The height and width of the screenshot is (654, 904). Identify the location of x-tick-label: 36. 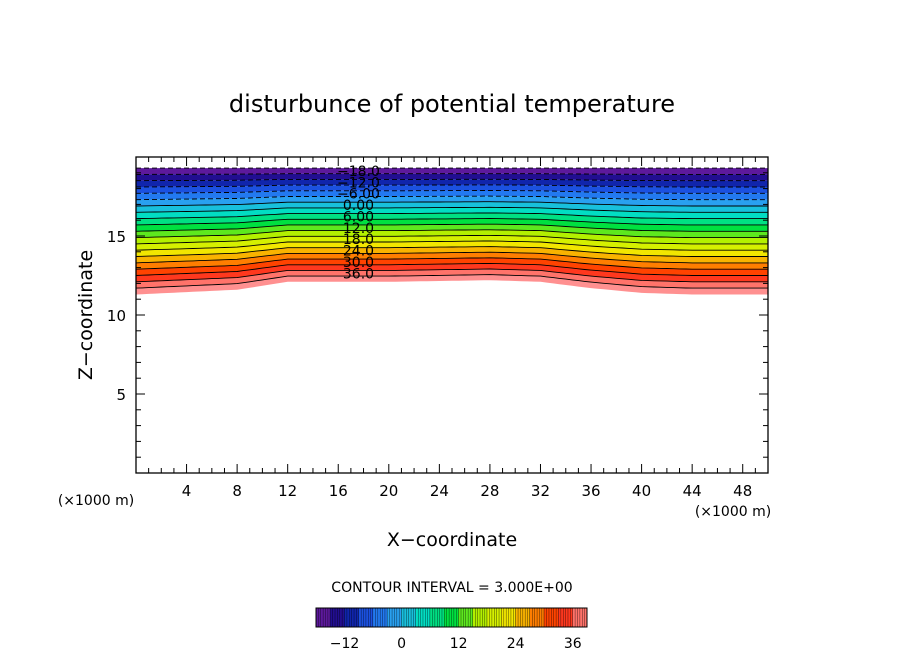
(590, 491).